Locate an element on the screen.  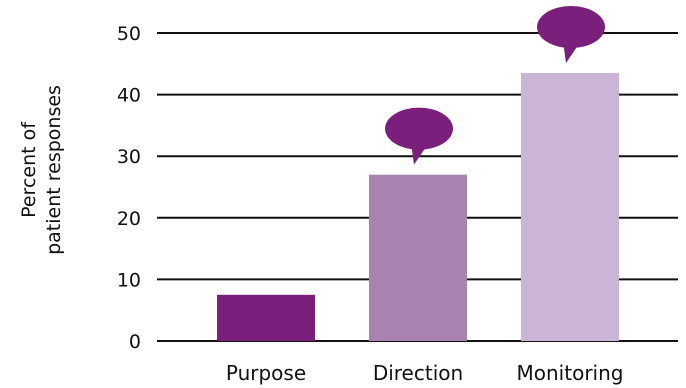
y-tick-label: 0 is located at coordinates (135, 342).